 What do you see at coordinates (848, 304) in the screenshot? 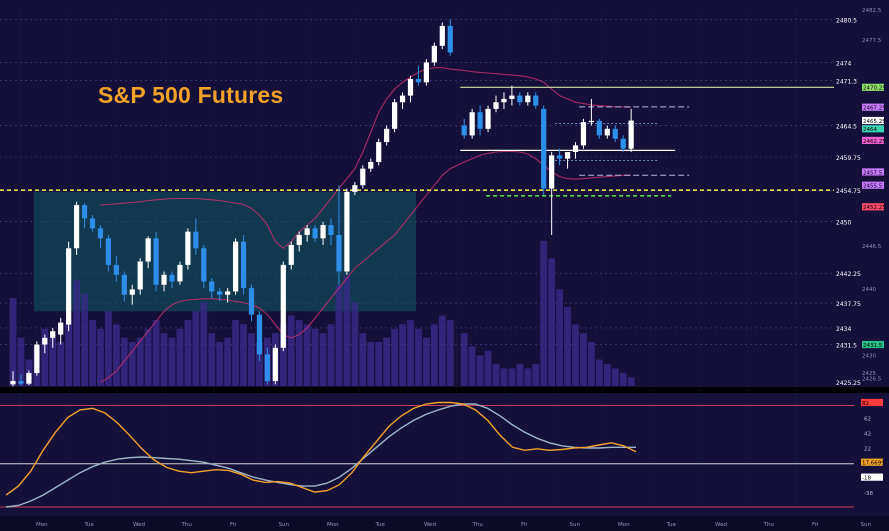
I see `price-tick-label: 2437.75` at bounding box center [848, 304].